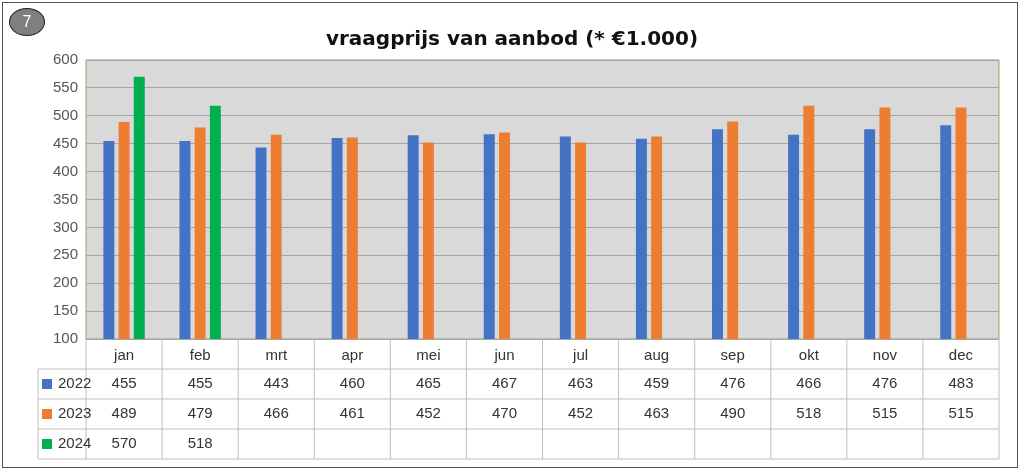 Image resolution: width=1024 pixels, height=475 pixels. I want to click on y-tick-label: 250, so click(66, 254).